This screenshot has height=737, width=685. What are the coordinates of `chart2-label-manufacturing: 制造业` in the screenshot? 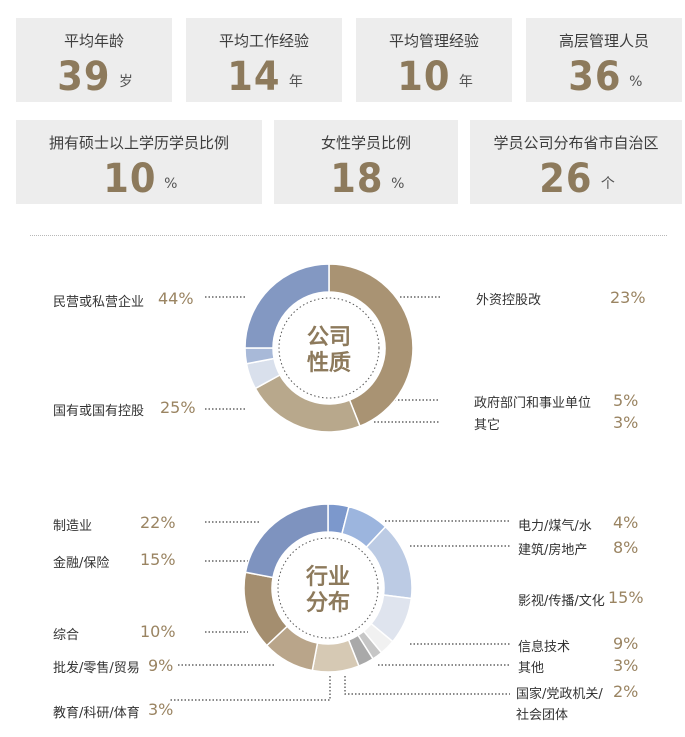 It's located at (73, 526).